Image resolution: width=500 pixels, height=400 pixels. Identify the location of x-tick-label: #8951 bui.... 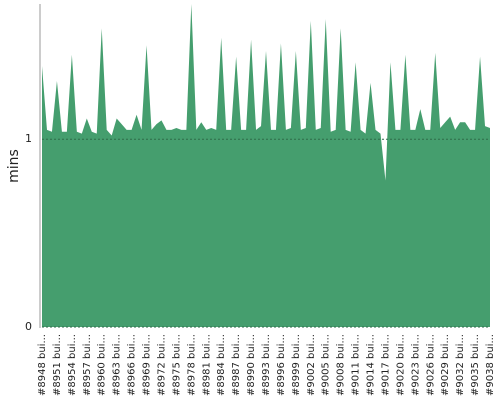
(57, 365).